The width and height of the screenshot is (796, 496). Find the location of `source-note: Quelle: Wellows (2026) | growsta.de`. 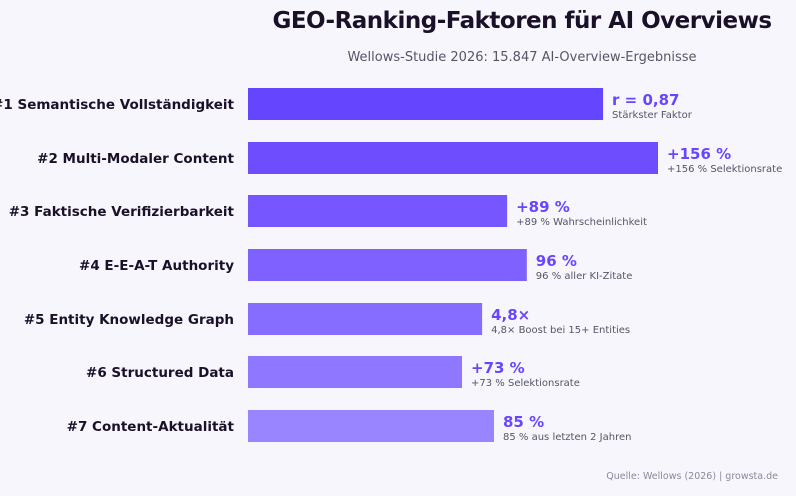

source-note: Quelle: Wellows (2026) | growsta.de is located at coordinates (692, 476).